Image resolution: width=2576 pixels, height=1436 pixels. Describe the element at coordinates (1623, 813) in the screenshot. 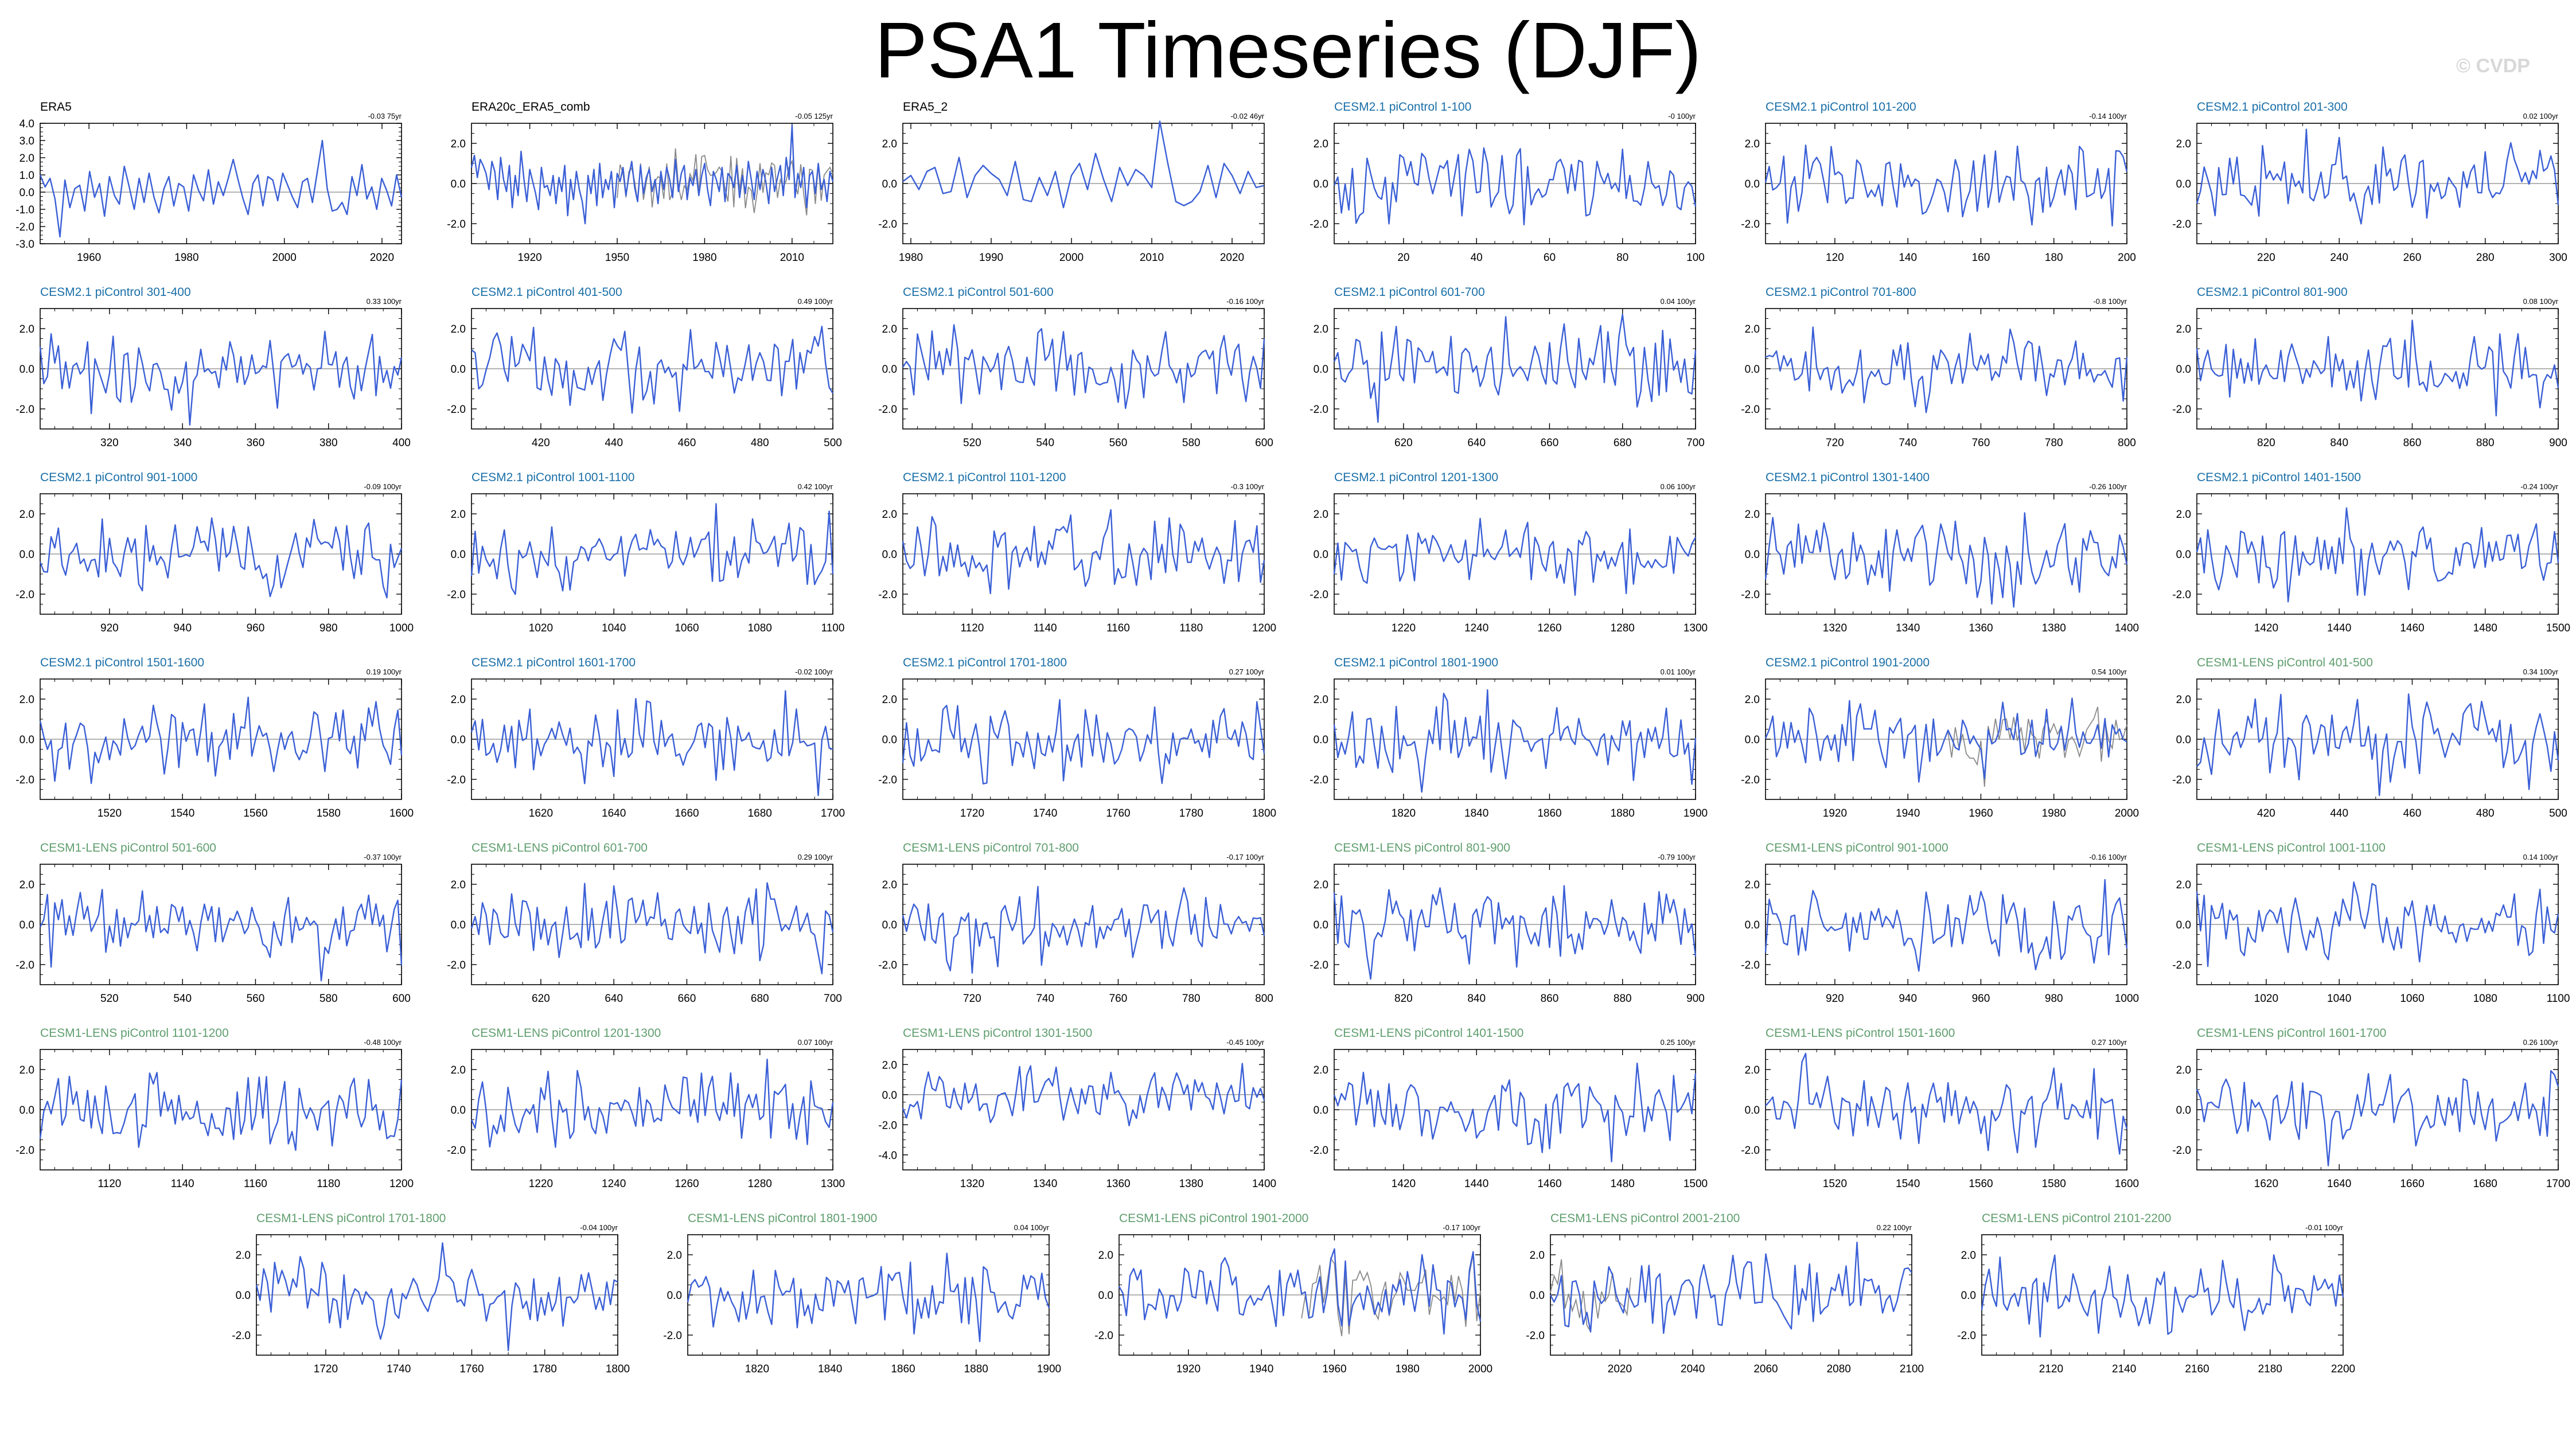

I see `x-tick-label: 1880` at that location.